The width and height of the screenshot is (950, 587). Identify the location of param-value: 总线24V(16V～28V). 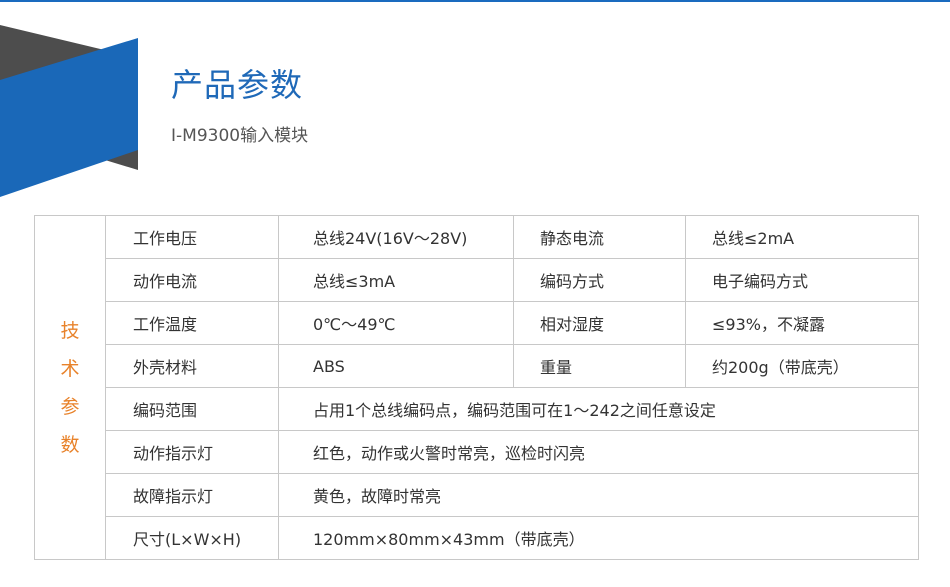
(396, 237).